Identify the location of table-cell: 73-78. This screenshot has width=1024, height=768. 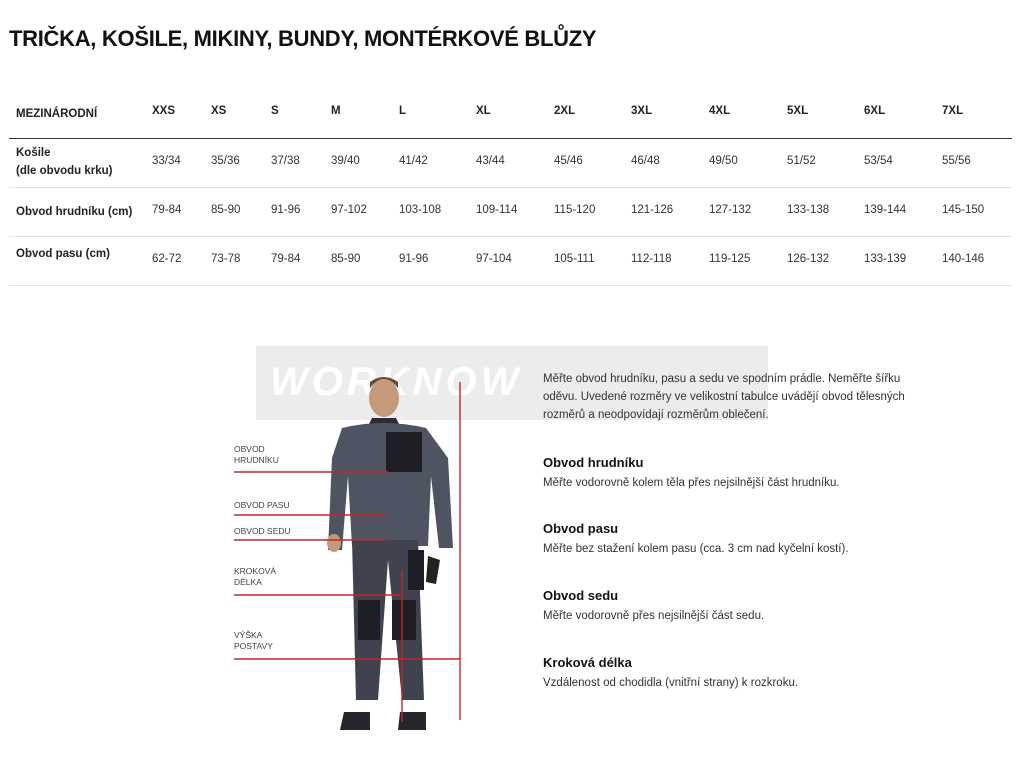
(226, 259).